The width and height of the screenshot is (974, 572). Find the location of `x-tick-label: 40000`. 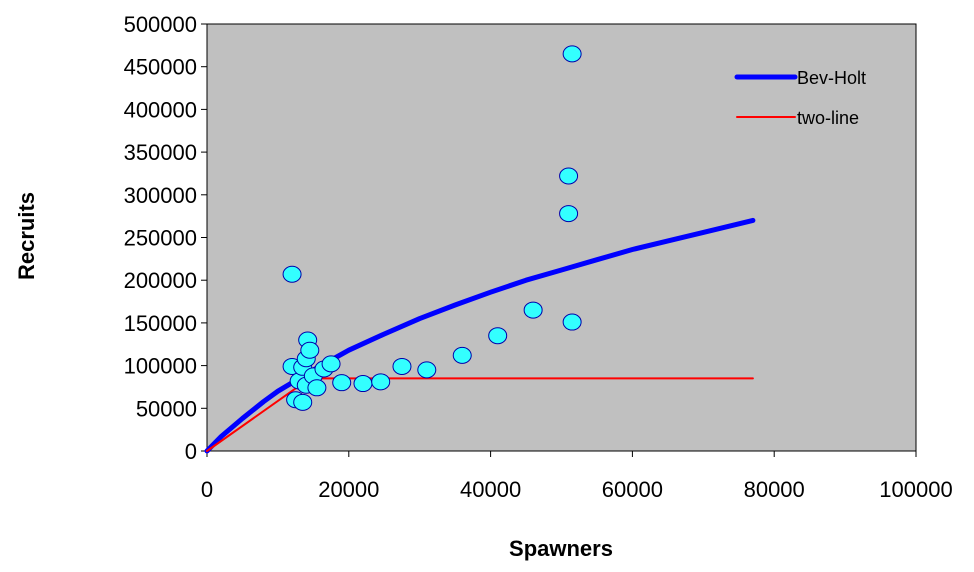

x-tick-label: 40000 is located at coordinates (490, 489).